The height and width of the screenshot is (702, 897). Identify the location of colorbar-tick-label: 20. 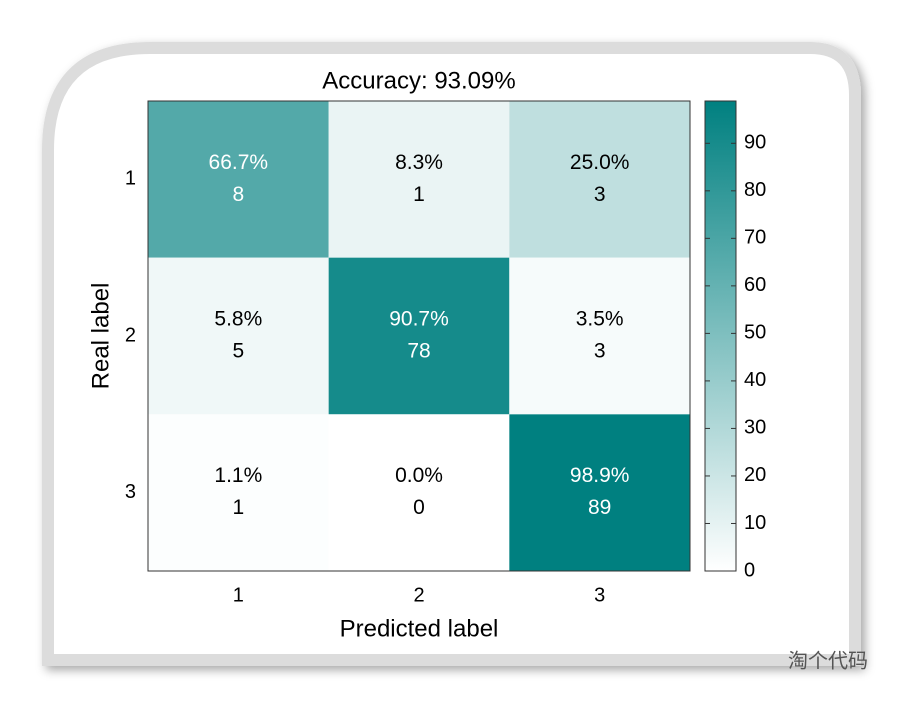
(755, 475).